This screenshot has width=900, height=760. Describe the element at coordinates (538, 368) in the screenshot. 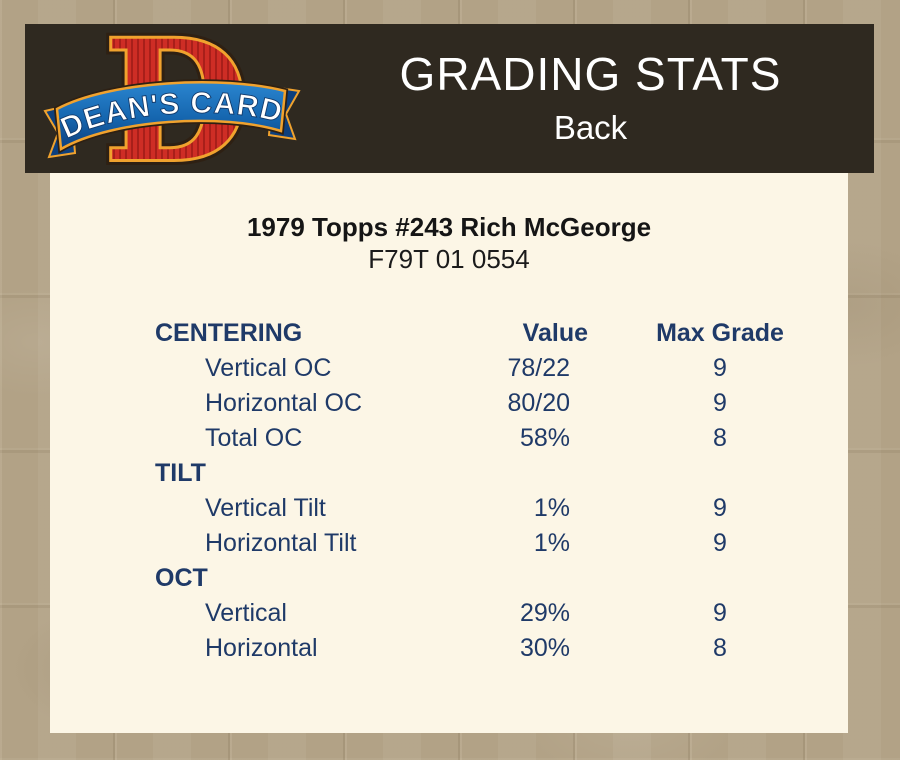

I see `row-value: 78/22` at that location.